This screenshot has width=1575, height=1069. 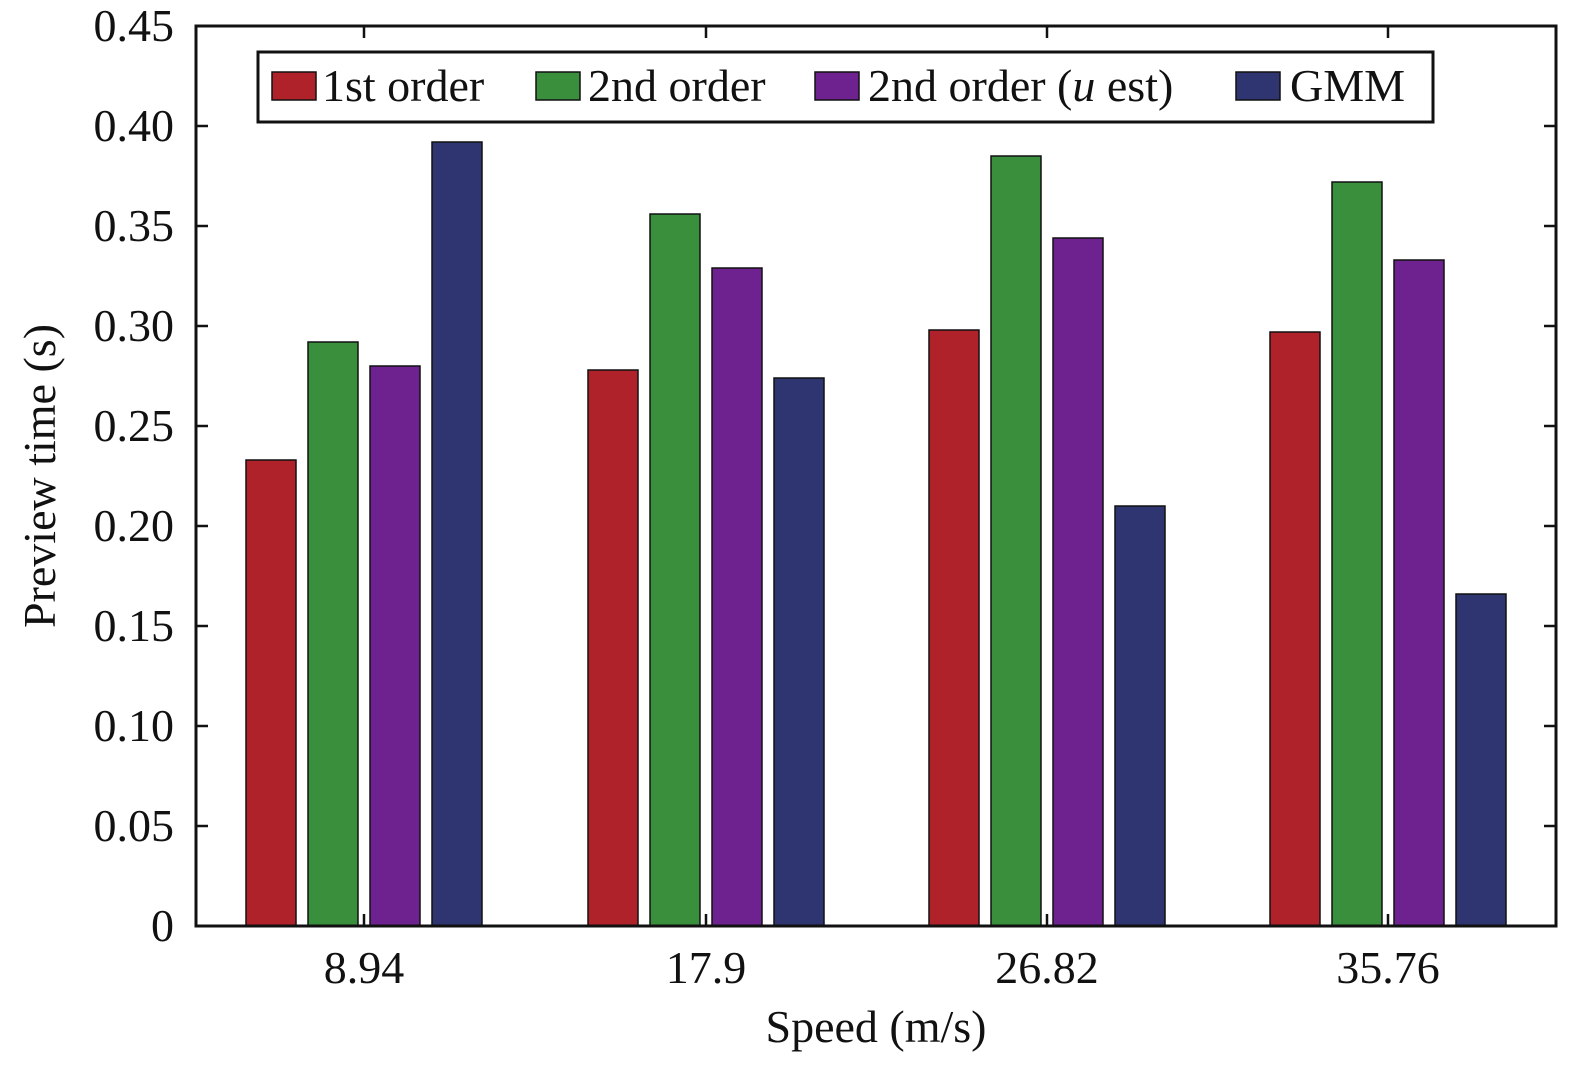 What do you see at coordinates (403, 85) in the screenshot?
I see `legend-label-1st-order: 1st order` at bounding box center [403, 85].